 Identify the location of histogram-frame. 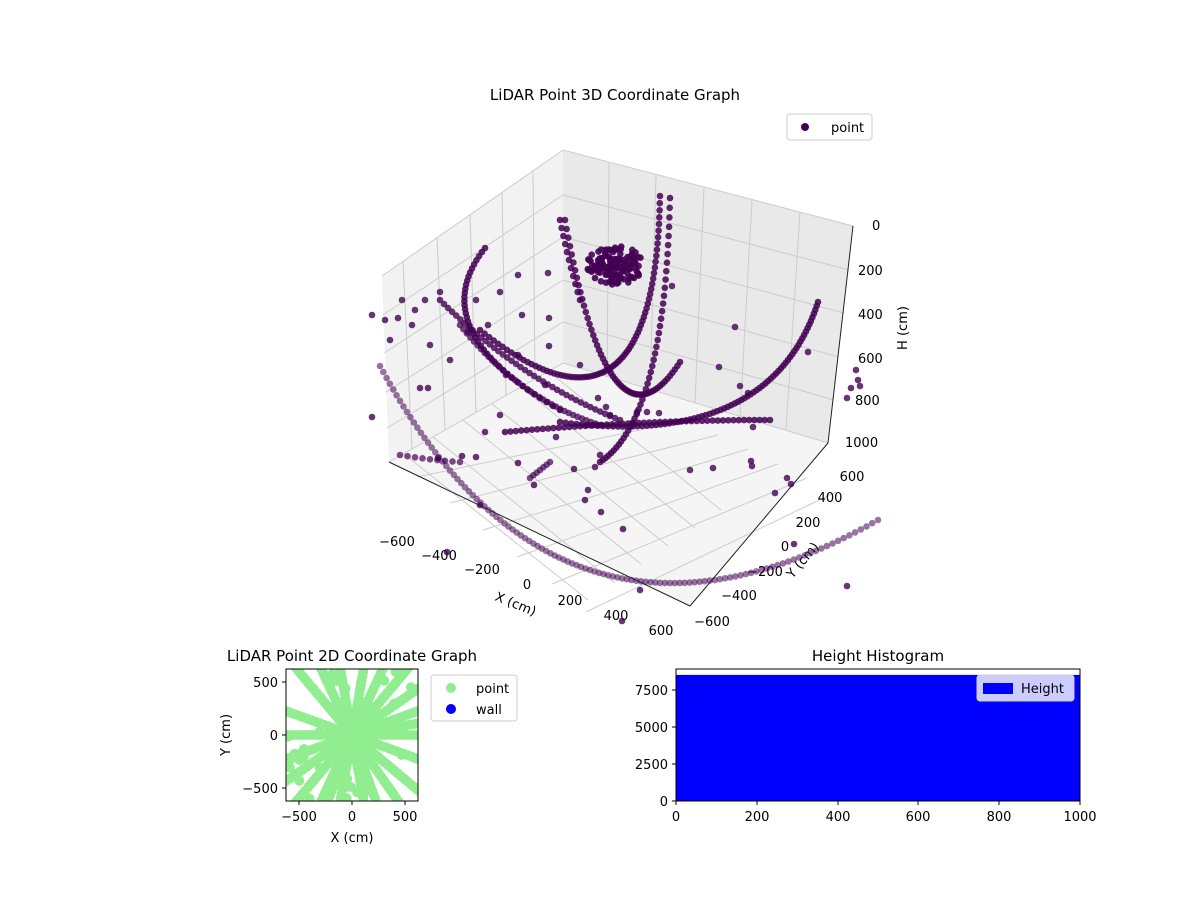
(878, 735).